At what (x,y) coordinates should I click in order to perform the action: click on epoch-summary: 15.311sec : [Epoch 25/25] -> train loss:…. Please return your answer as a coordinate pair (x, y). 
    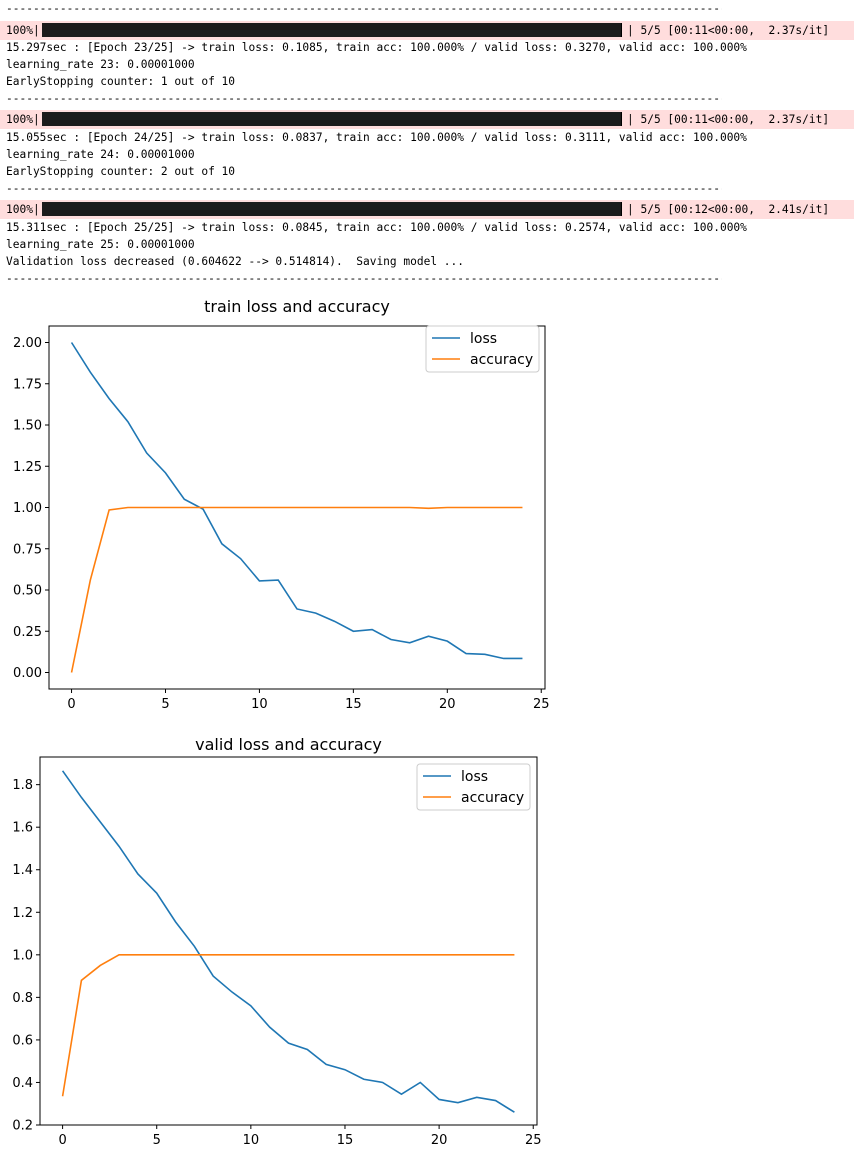
    Looking at the image, I should click on (376, 227).